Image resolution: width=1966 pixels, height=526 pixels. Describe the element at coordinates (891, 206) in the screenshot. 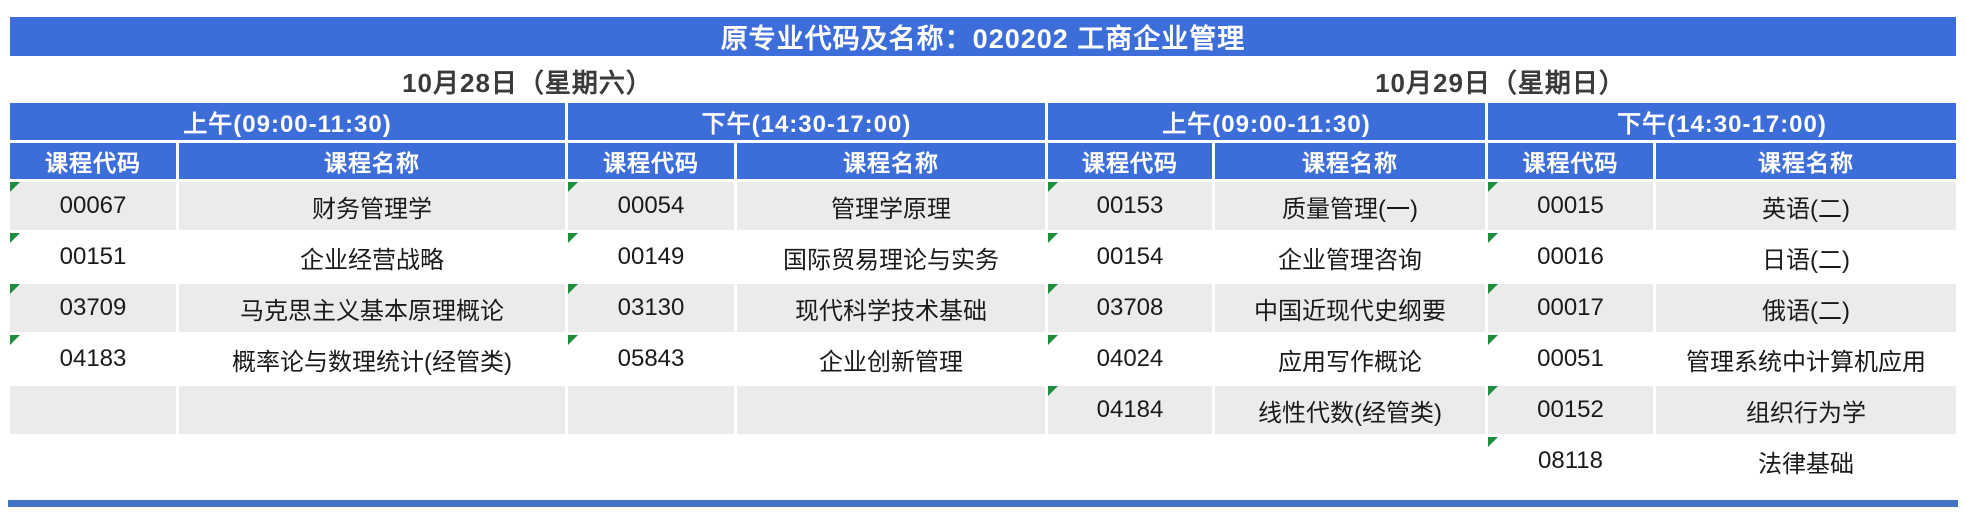

I see `course-name-cell: 管理学原理` at that location.